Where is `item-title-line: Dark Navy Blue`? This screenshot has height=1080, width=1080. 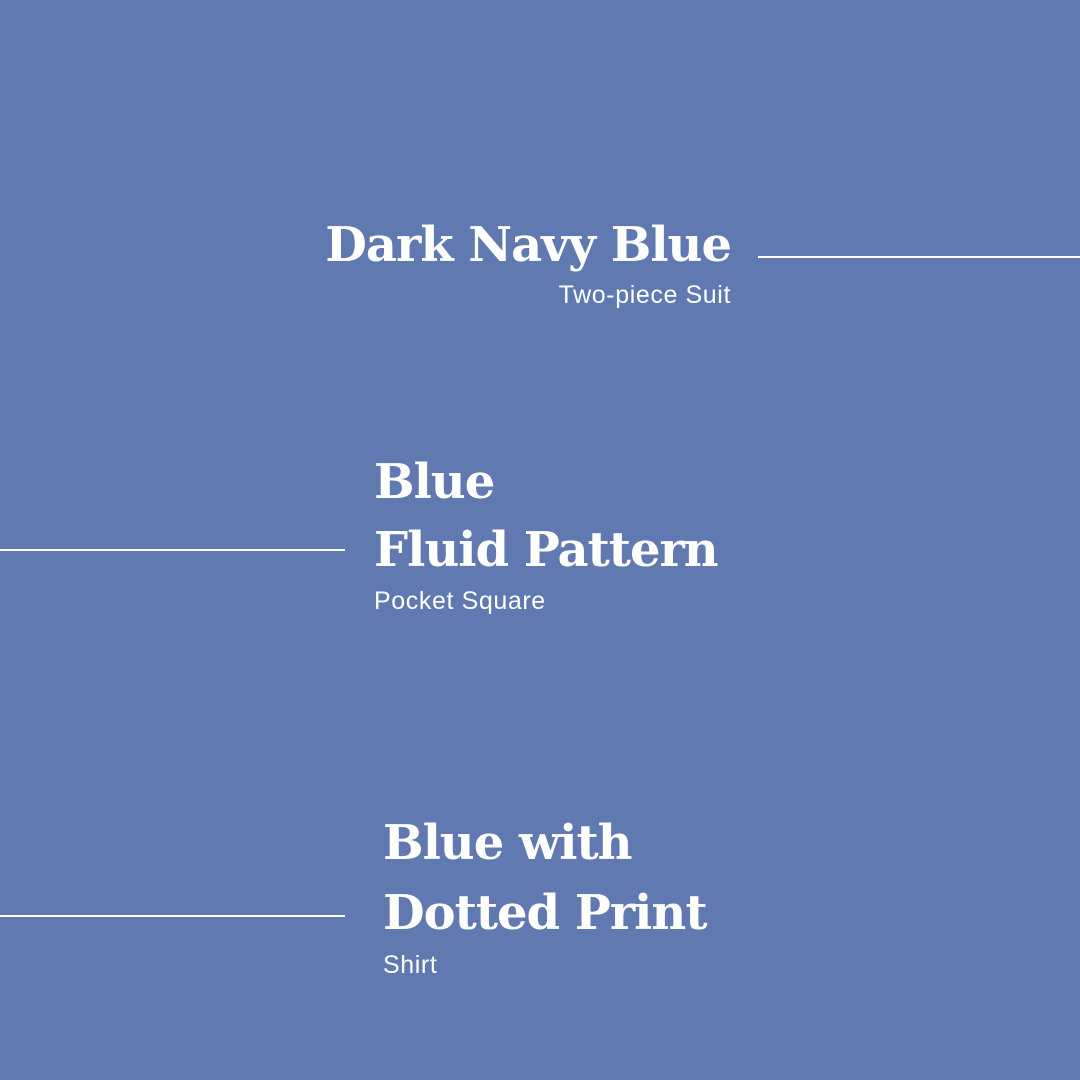
item-title-line: Dark Navy Blue is located at coordinates (528, 245).